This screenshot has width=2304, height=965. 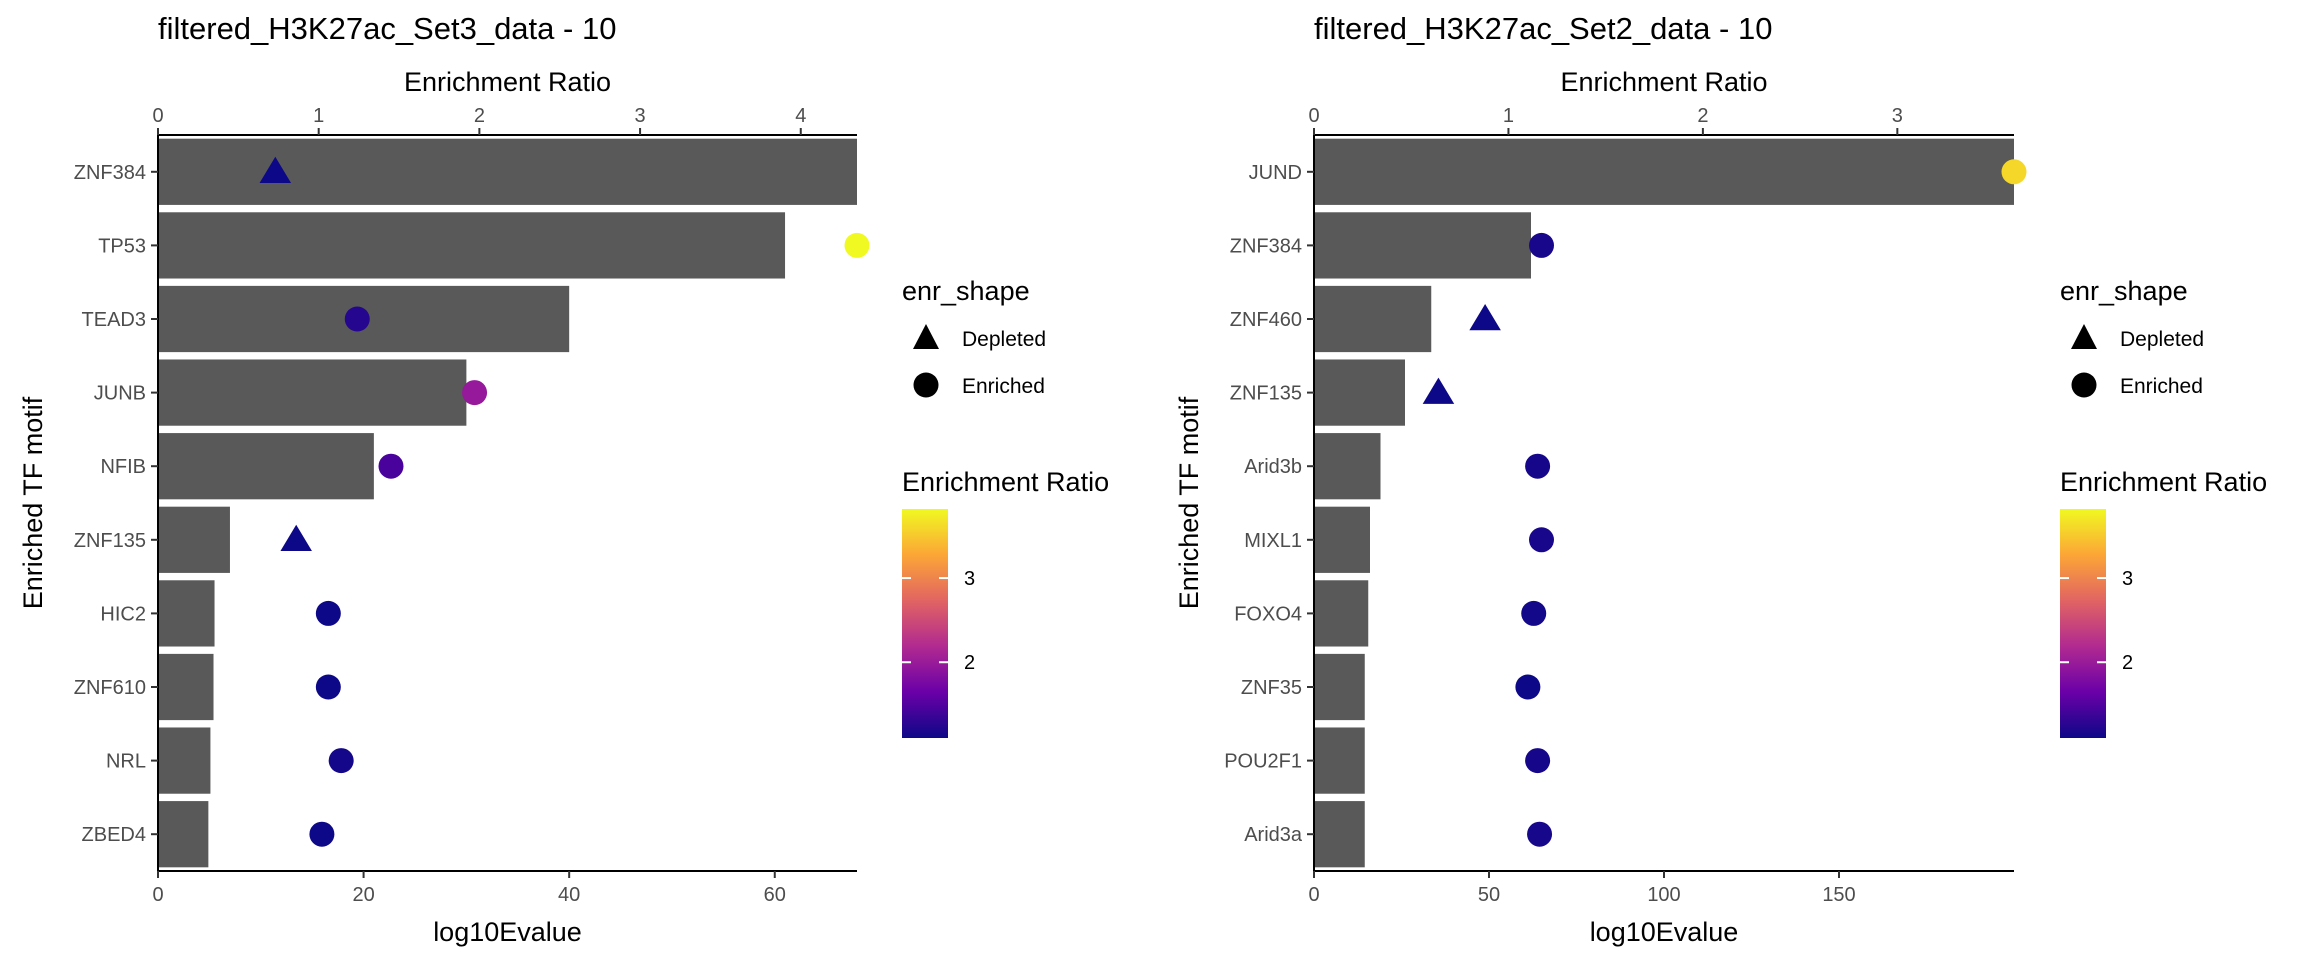 What do you see at coordinates (1541, 540) in the screenshot?
I see `point-enriched-mixl1` at bounding box center [1541, 540].